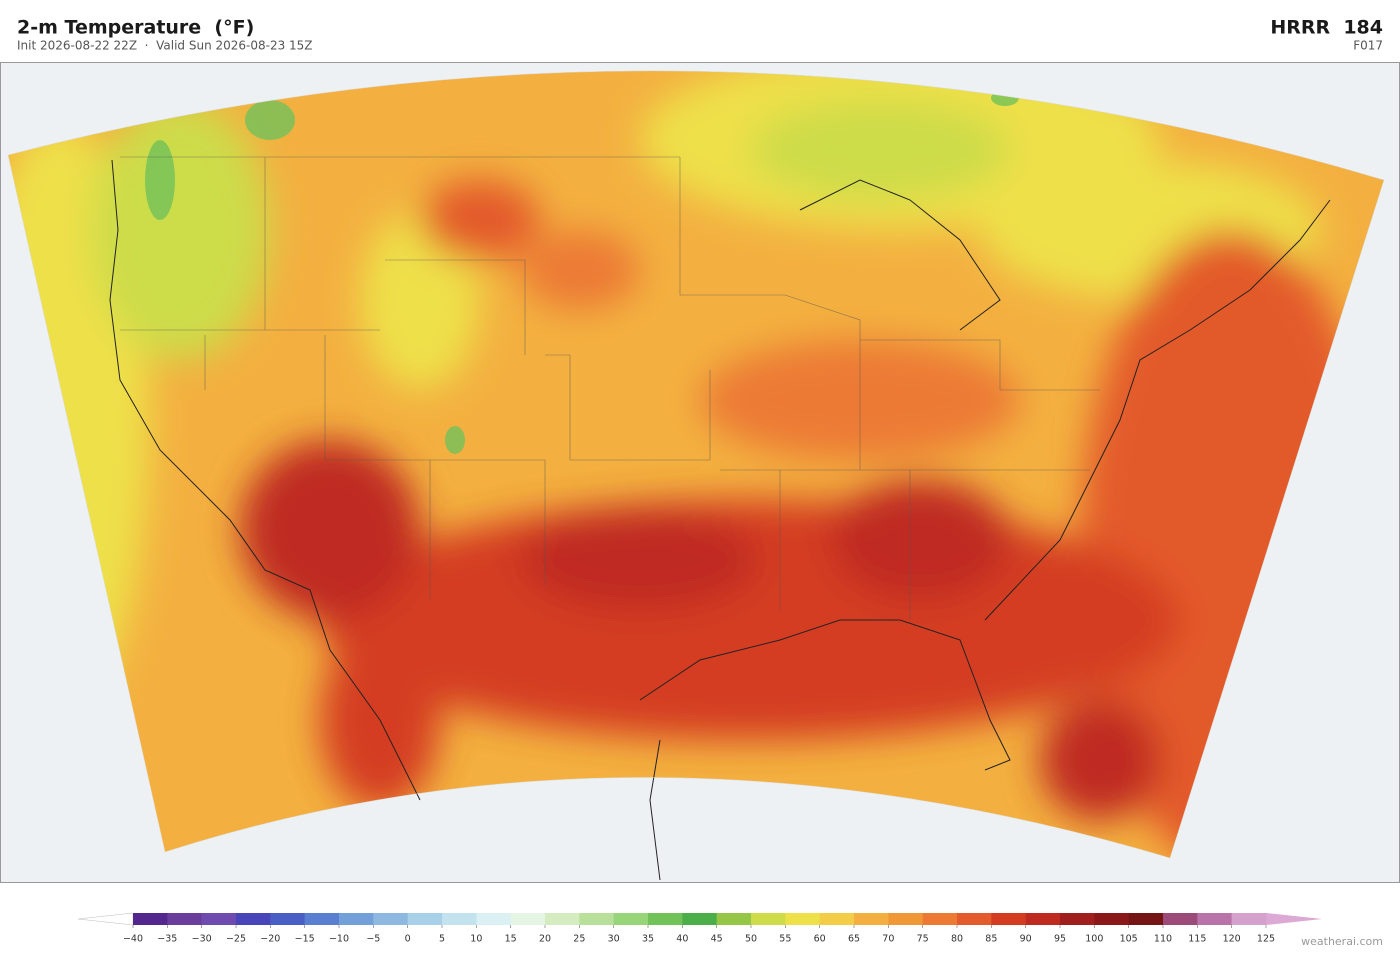 Image resolution: width=1400 pixels, height=956 pixels. Describe the element at coordinates (717, 939) in the screenshot. I see `colorbar-tick-label: 45` at that location.